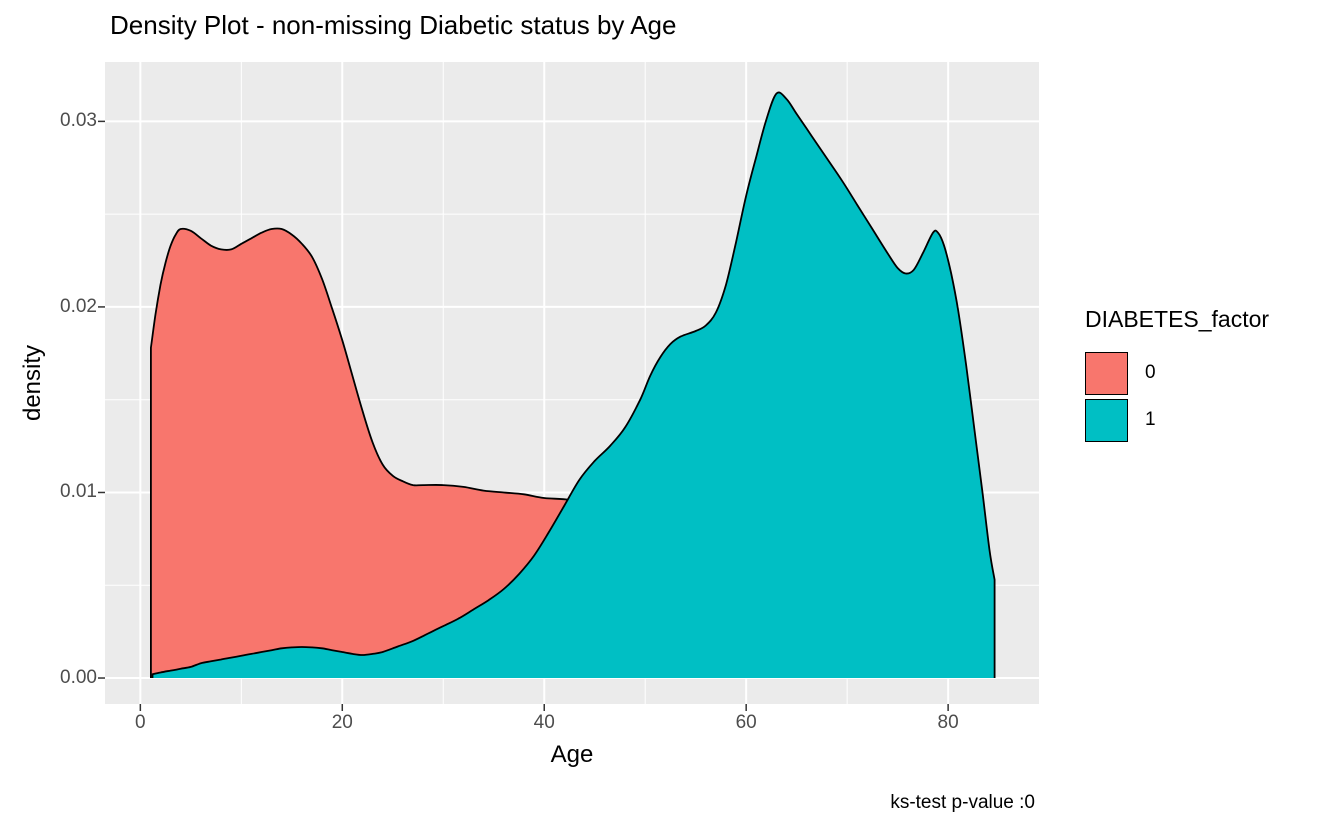 The height and width of the screenshot is (830, 1344). I want to click on legend-label: 1, so click(1150, 419).